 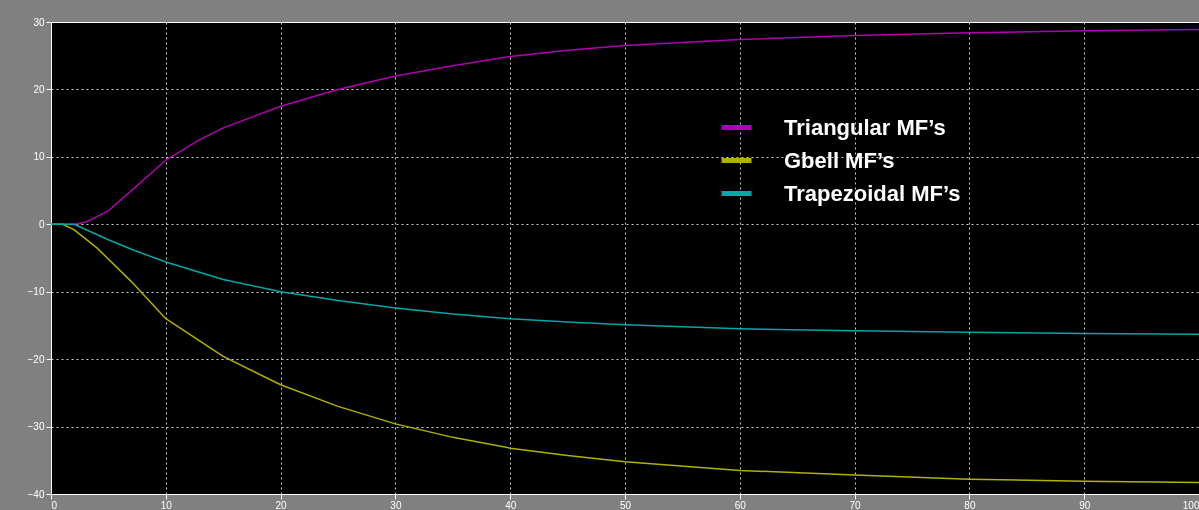 What do you see at coordinates (1190, 504) in the screenshot?
I see `x-tick-label: 100` at bounding box center [1190, 504].